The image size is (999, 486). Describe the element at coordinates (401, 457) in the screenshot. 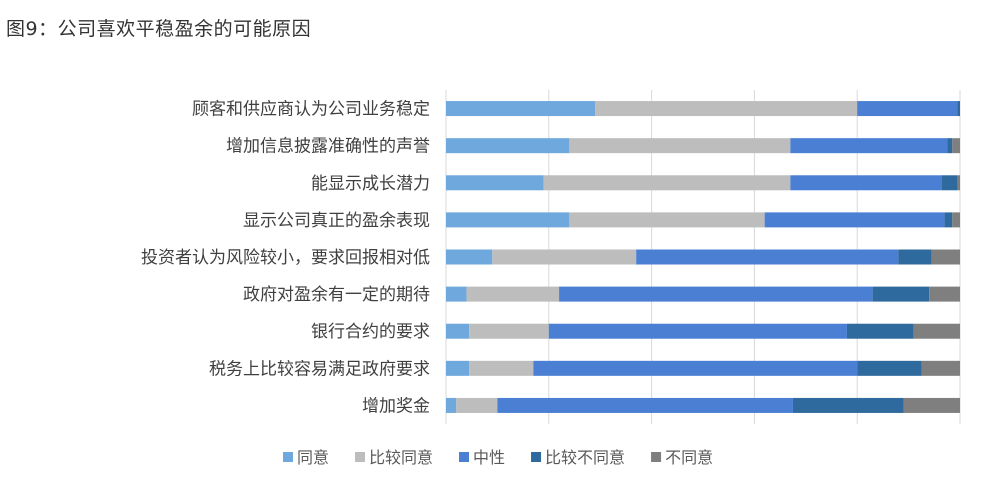

I see `legend-label-1: 比较同意` at that location.